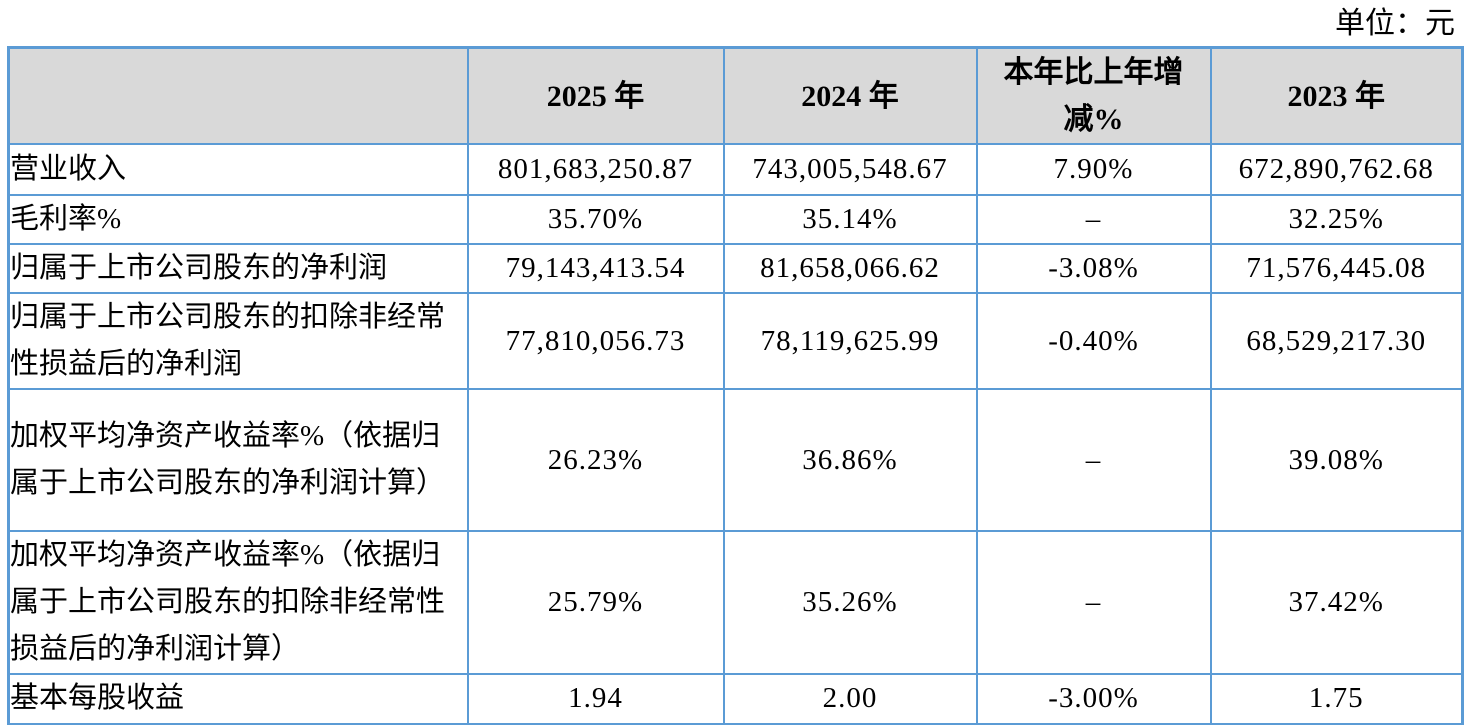 The width and height of the screenshot is (1467, 725). Describe the element at coordinates (1093, 268) in the screenshot. I see `value-change: -3.08%` at that location.